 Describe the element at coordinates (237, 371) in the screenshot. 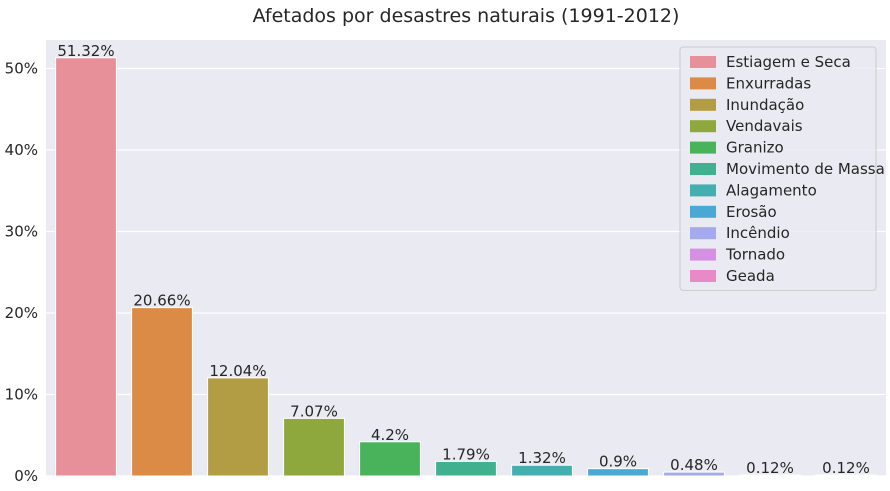

I see `data-label: 12.04%` at that location.